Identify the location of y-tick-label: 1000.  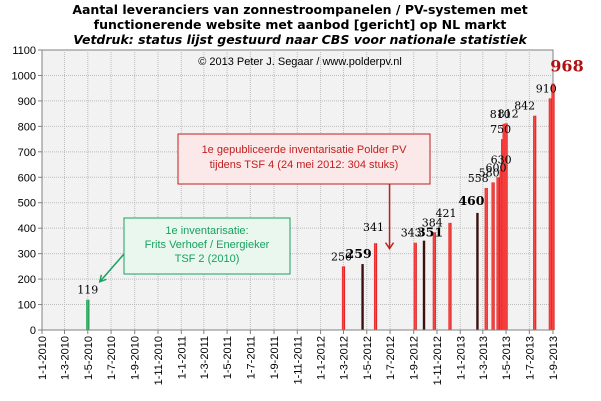
(24, 76).